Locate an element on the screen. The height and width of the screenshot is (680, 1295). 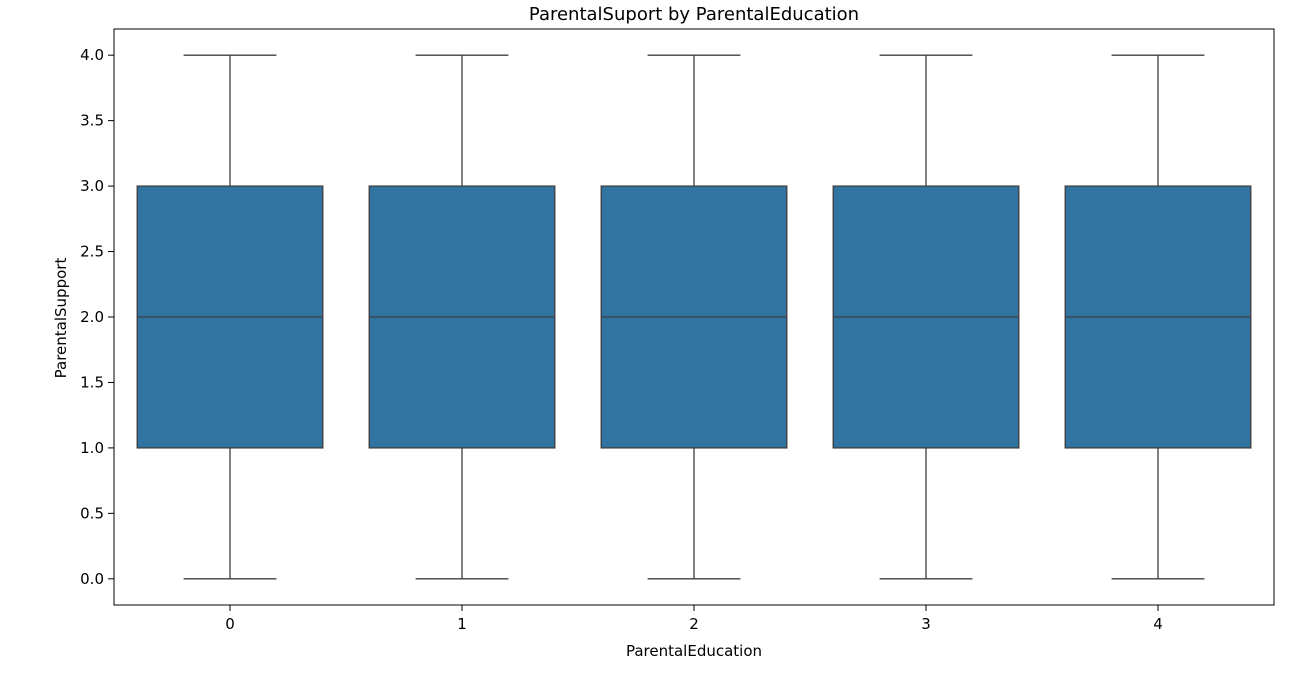
y-axis-title: ParentalSupport is located at coordinates (61, 318).